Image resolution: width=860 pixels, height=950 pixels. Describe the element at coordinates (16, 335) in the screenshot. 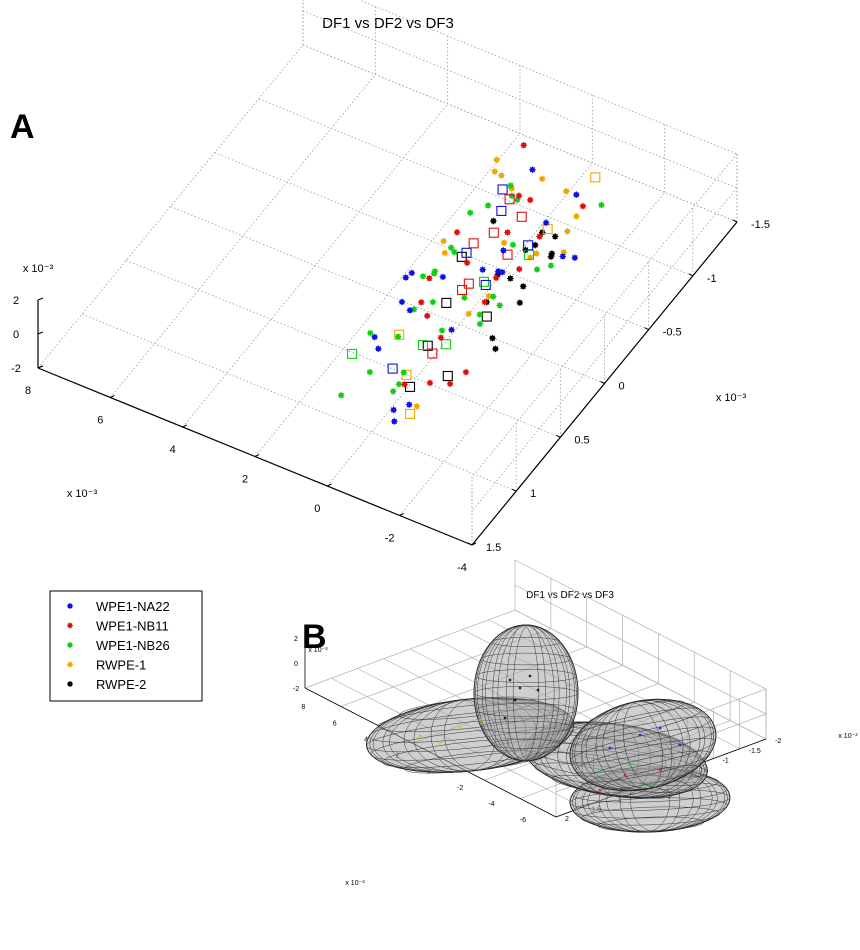

I see `z-tick-label: 0` at that location.